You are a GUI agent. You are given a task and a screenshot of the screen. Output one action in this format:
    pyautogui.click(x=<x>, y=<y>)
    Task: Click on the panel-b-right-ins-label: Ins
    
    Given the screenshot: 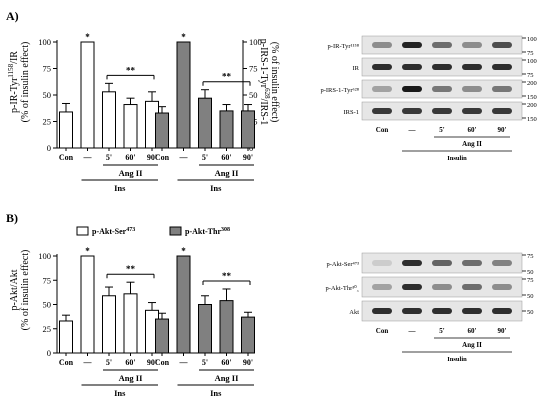 What is the action you would take?
    pyautogui.click(x=216, y=393)
    